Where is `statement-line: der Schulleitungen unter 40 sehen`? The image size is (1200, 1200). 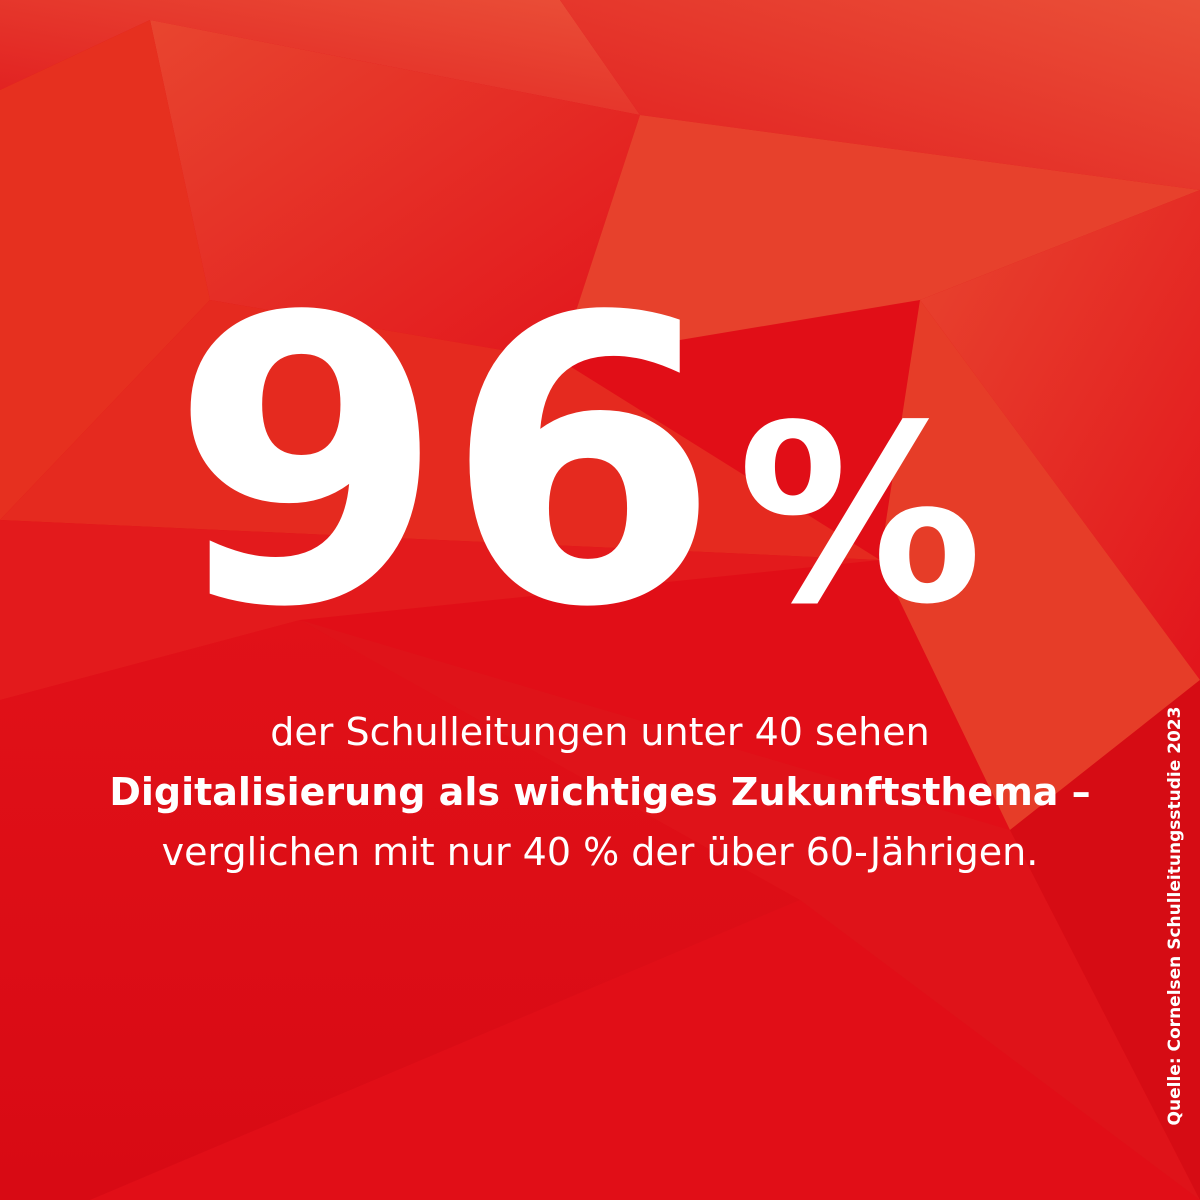
statement-line: der Schulleitungen unter 40 sehen is located at coordinates (599, 732).